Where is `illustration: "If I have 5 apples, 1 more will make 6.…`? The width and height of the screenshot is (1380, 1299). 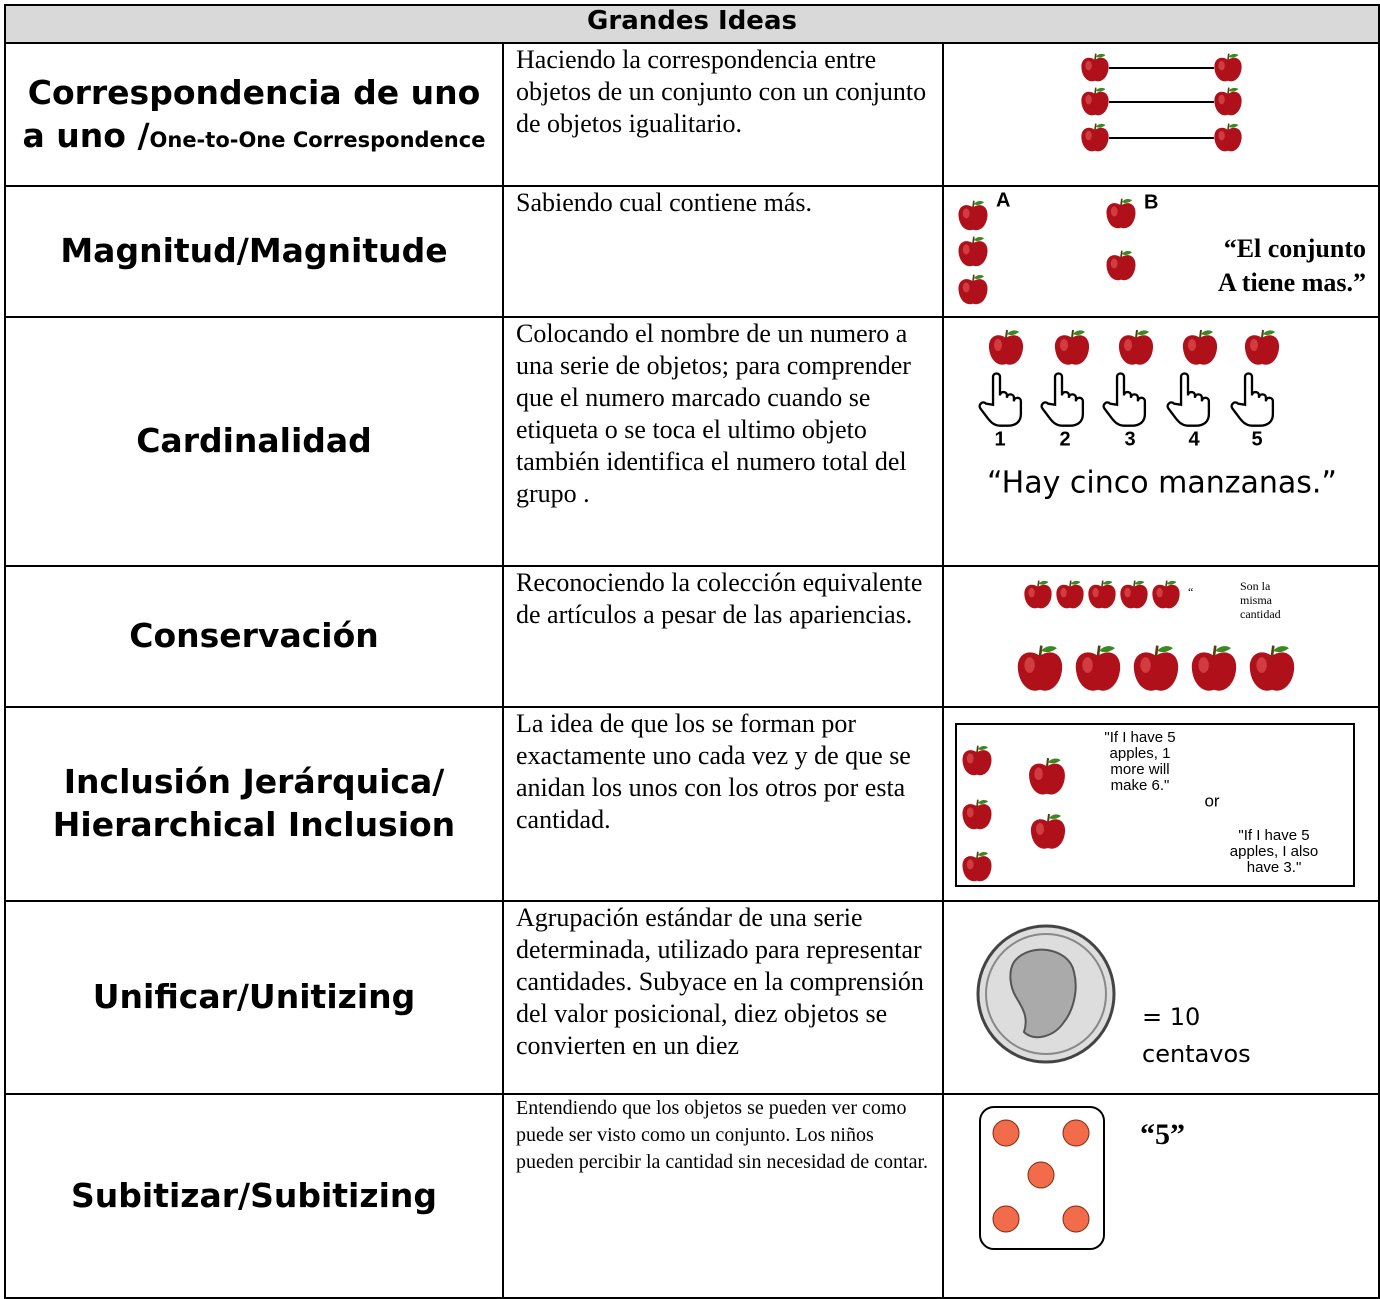
illustration: "If I have 5 apples, 1 more will make 6.… is located at coordinates (1160, 804).